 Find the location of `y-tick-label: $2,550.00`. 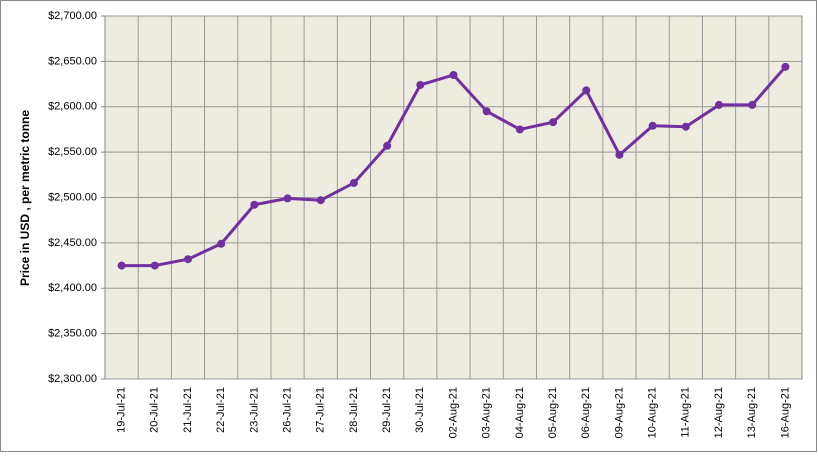

y-tick-label: $2,550.00 is located at coordinates (72, 152).